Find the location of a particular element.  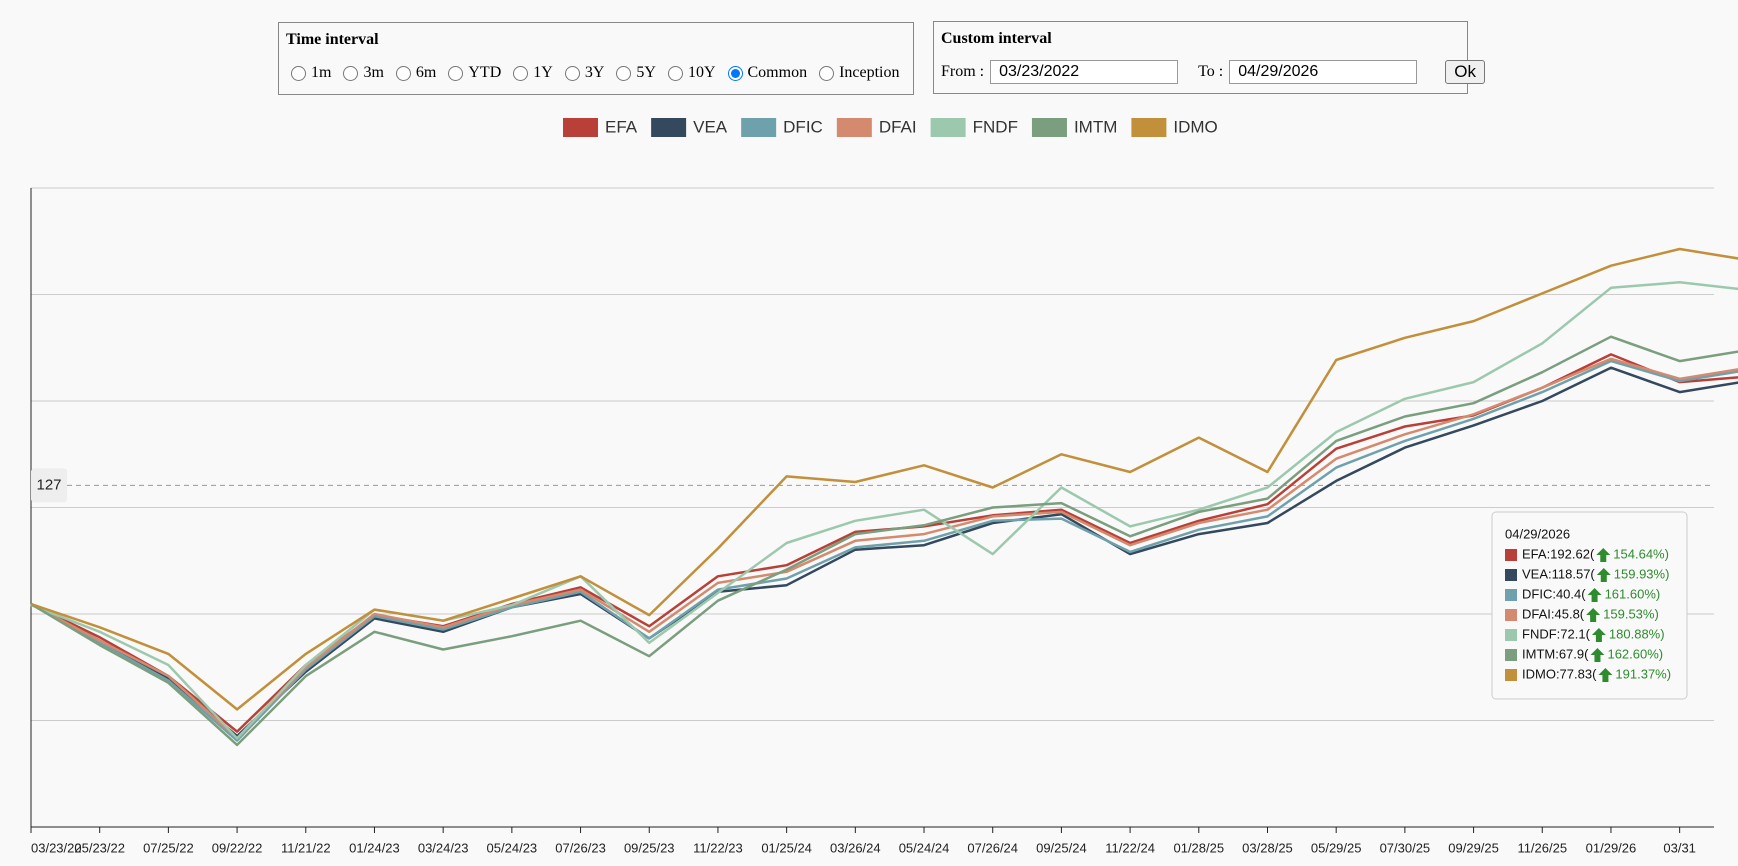

tooltip-change: 191.37%) is located at coordinates (1643, 673).